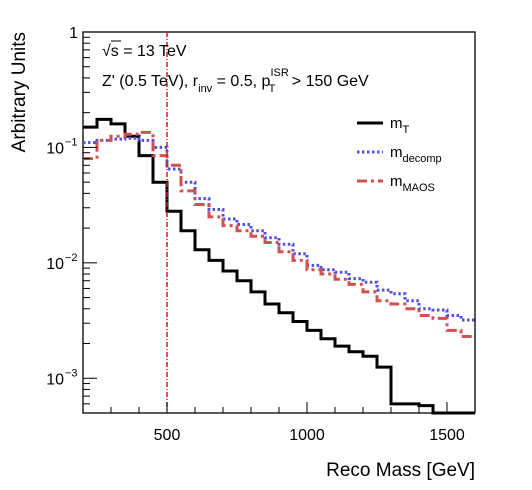  I want to click on y-tick-exponent: −3, so click(71, 373).